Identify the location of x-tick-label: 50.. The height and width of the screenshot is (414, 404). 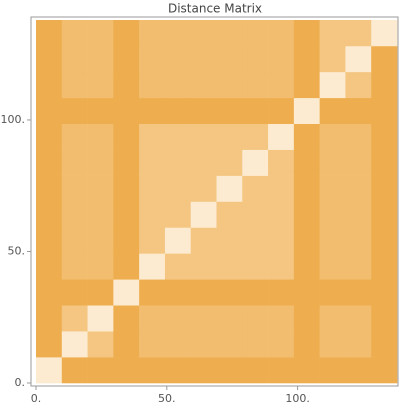
(167, 398).